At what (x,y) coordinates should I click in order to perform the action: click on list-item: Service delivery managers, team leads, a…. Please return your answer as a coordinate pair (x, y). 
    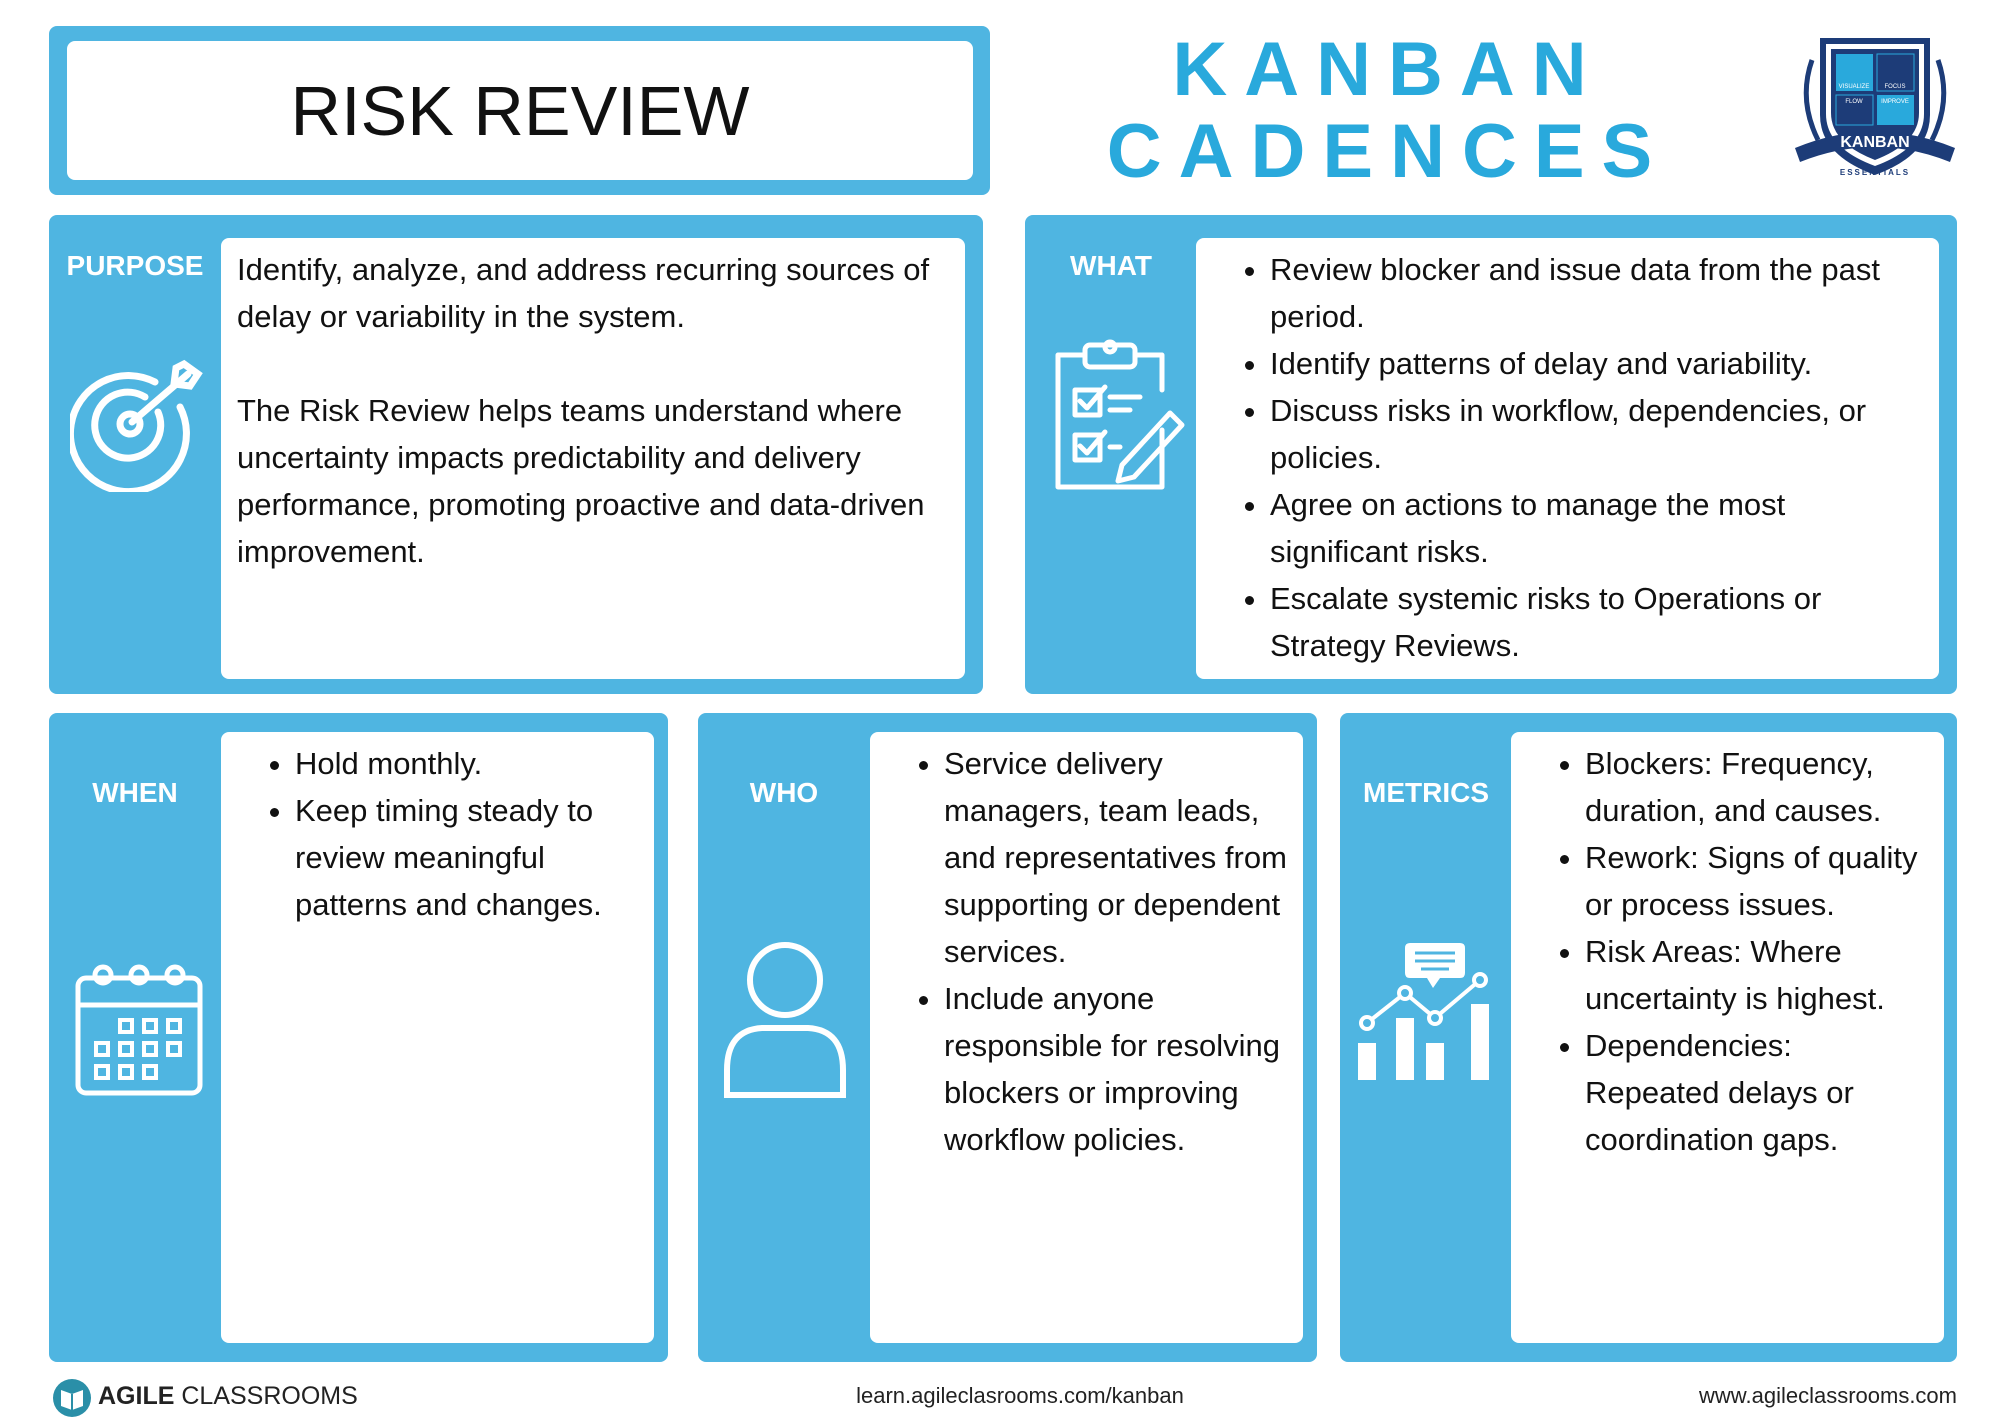
    Looking at the image, I should click on (1116, 857).